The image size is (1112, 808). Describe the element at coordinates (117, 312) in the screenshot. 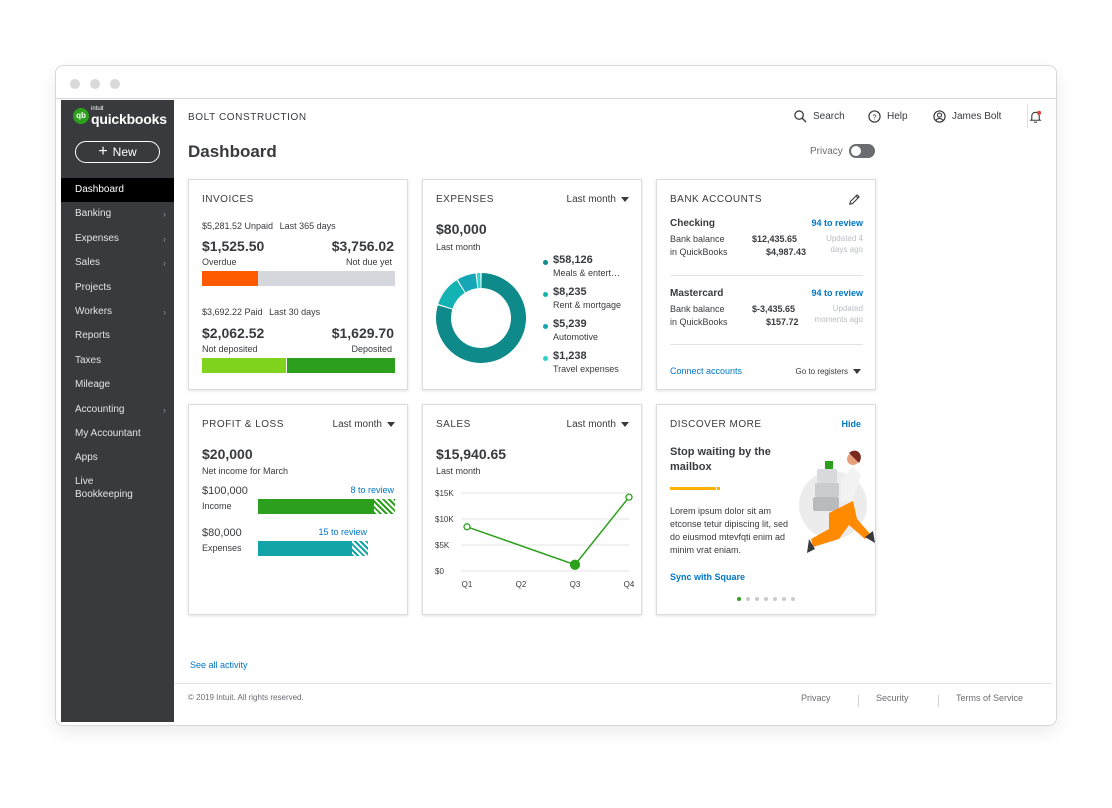

I see `sidebar-item-workers: Workers ›` at that location.